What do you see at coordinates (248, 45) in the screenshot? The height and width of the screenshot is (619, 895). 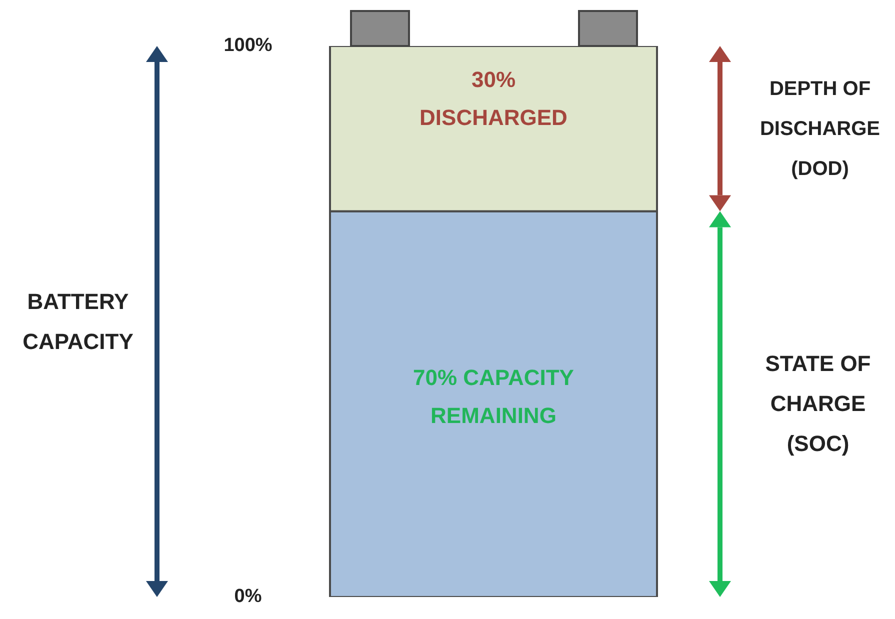 I see `y-tick-label: 100%` at bounding box center [248, 45].